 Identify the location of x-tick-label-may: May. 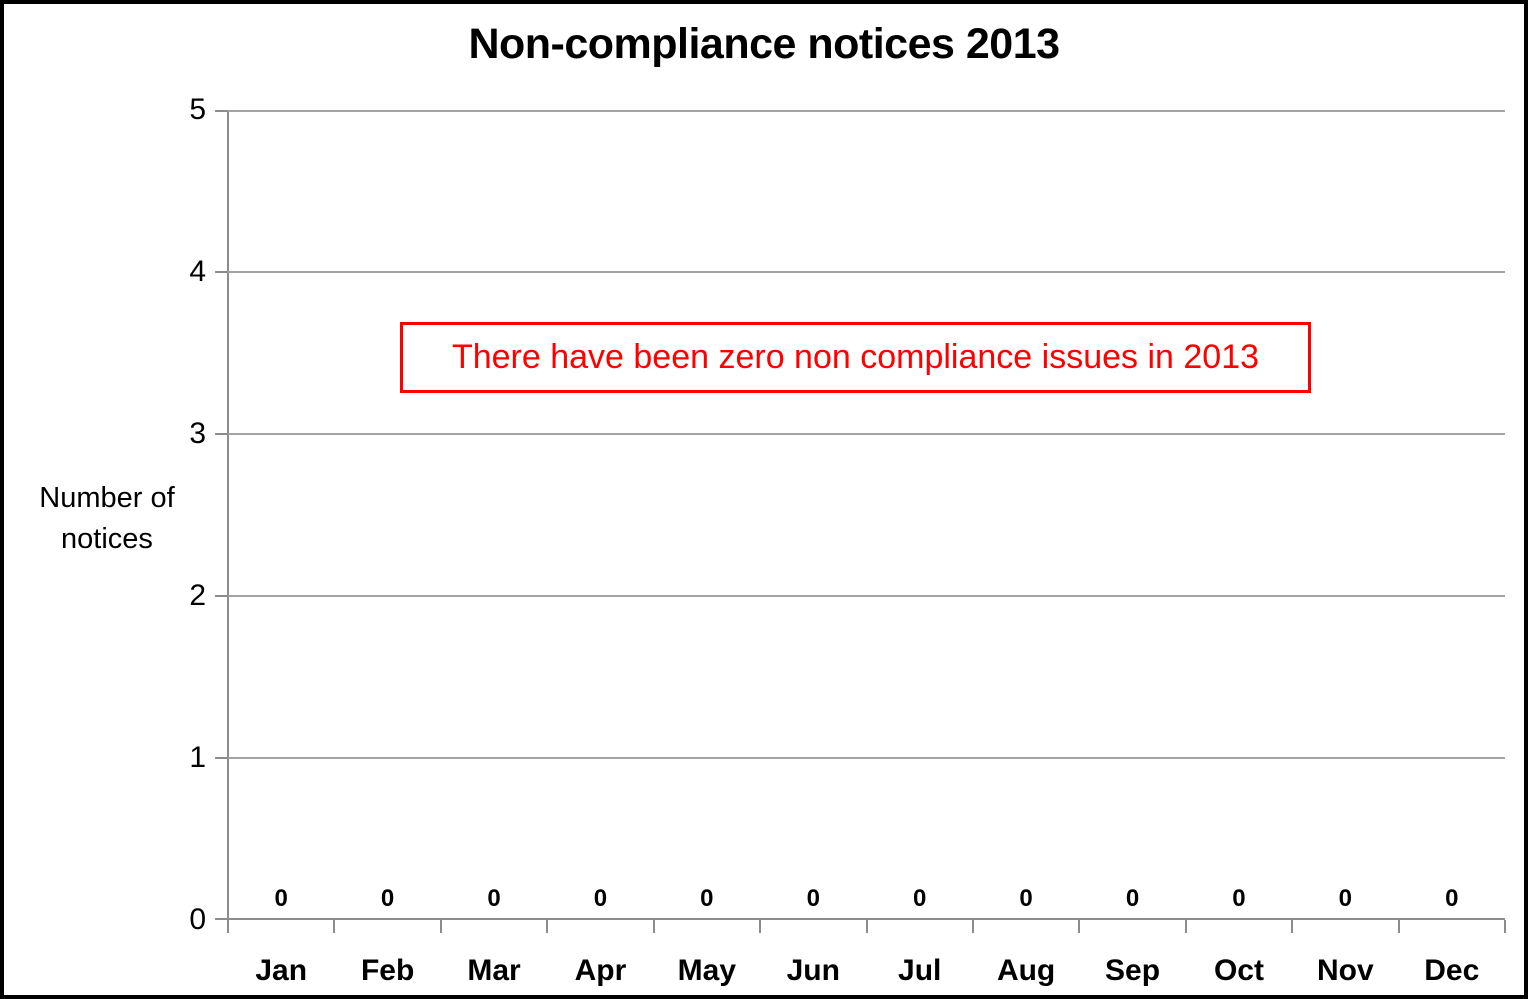
(707, 970).